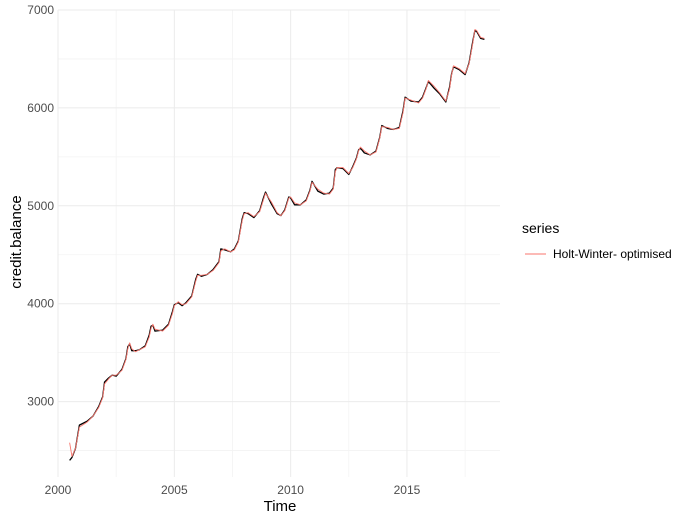  I want to click on legend-label: Holt-Winter- optimised, so click(612, 254).